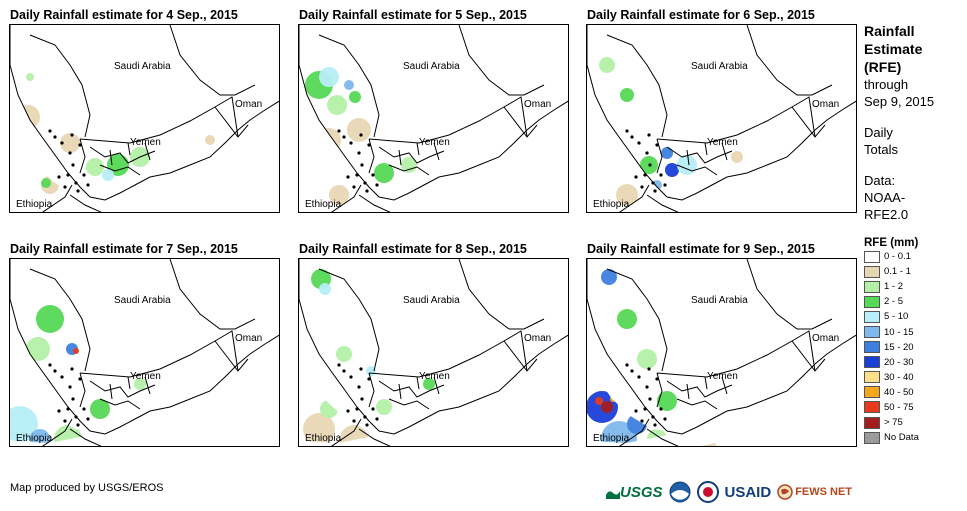  I want to click on legend-item: > 75, so click(914, 422).